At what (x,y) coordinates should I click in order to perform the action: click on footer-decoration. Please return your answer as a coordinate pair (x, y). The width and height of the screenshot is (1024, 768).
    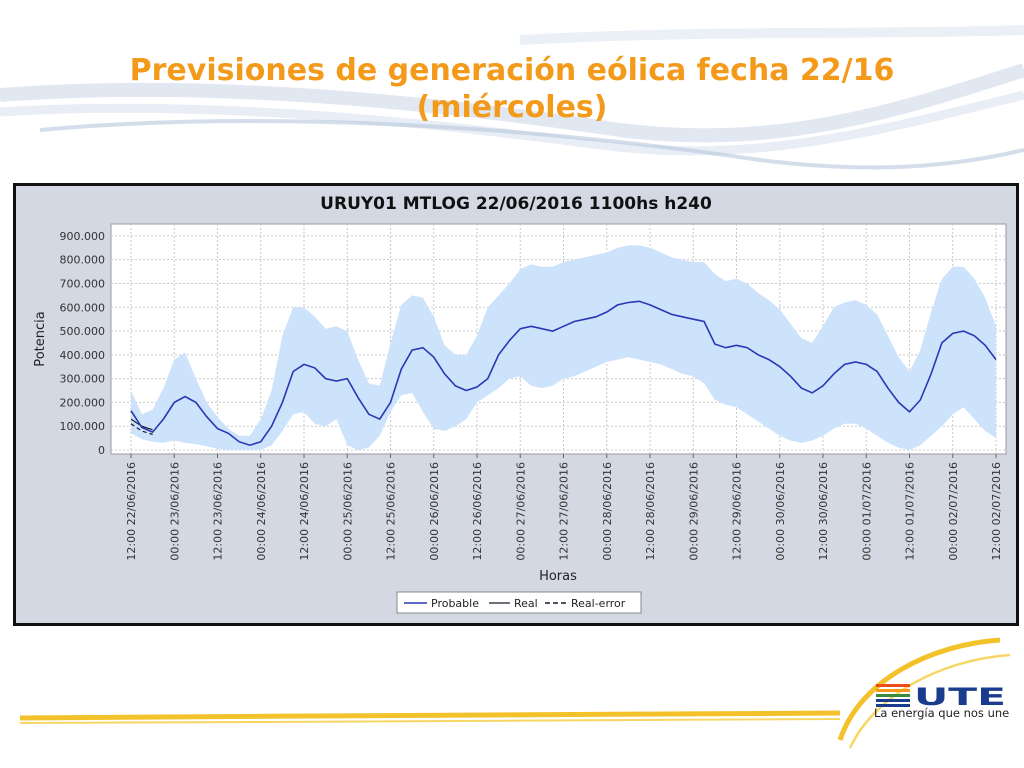
    Looking at the image, I should click on (515, 693).